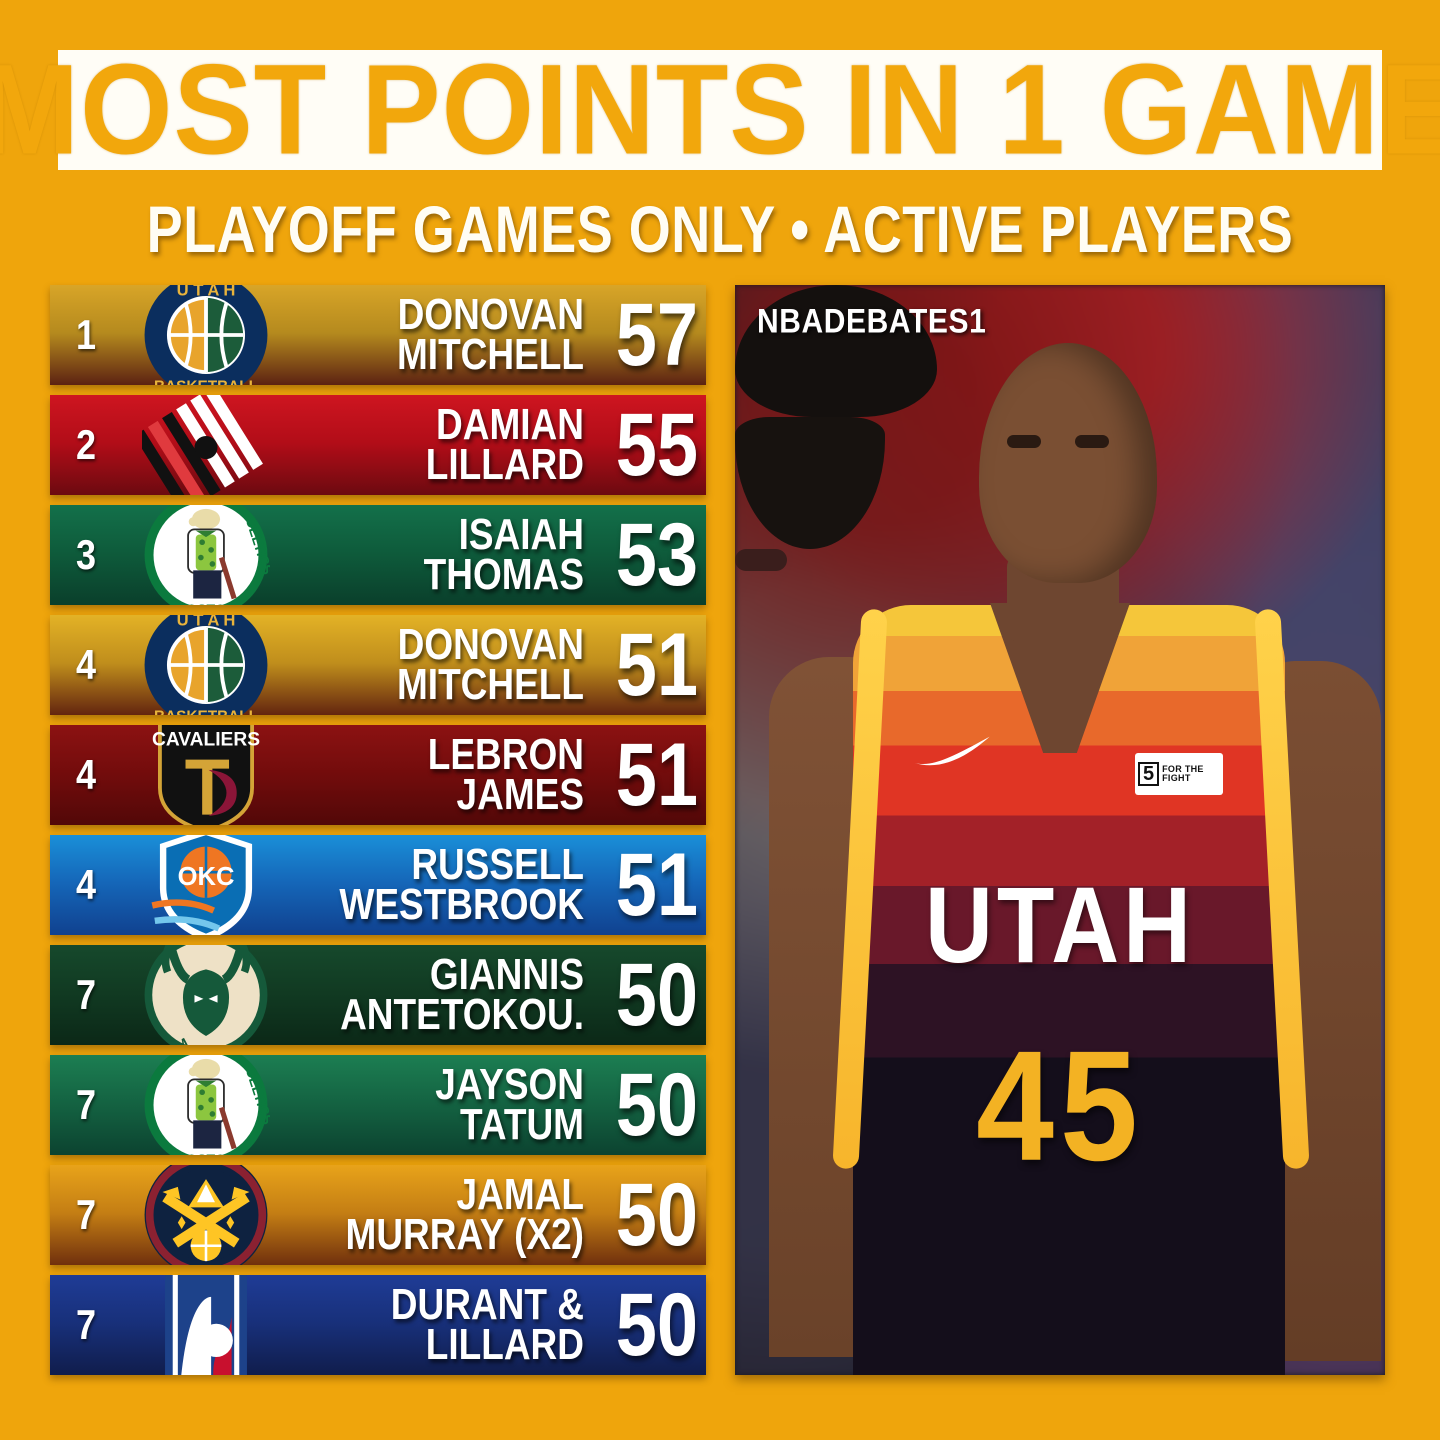  Describe the element at coordinates (1183, 768) in the screenshot. I see `patch-line1: FOR THE` at that location.